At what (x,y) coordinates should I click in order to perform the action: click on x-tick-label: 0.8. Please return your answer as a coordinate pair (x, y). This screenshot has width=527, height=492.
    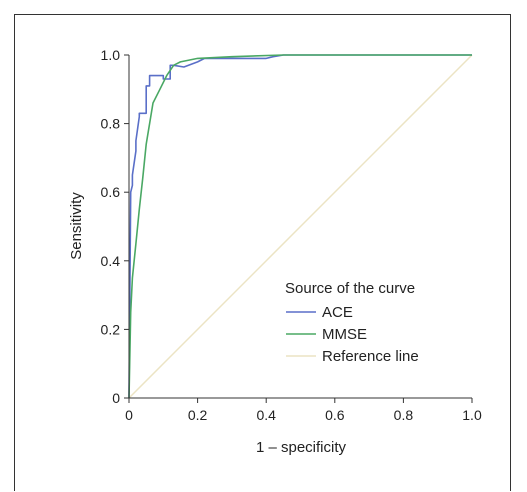
    Looking at the image, I should click on (404, 415).